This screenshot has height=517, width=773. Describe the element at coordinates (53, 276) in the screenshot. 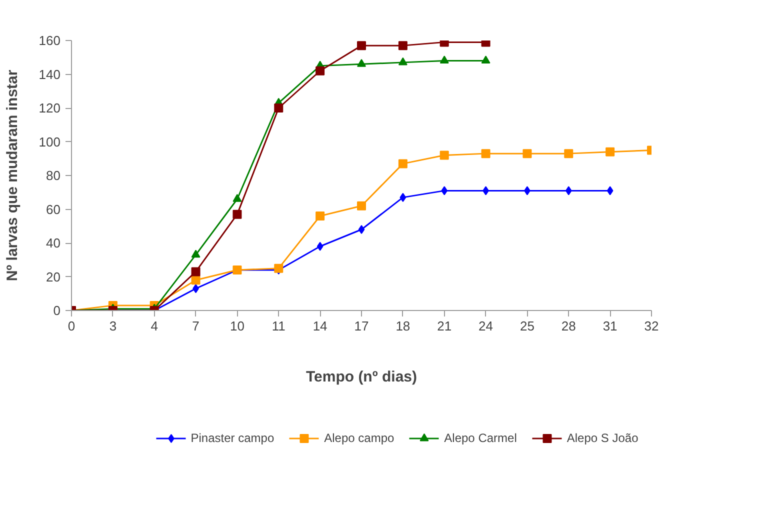

I see `y-tick-label: 20` at that location.